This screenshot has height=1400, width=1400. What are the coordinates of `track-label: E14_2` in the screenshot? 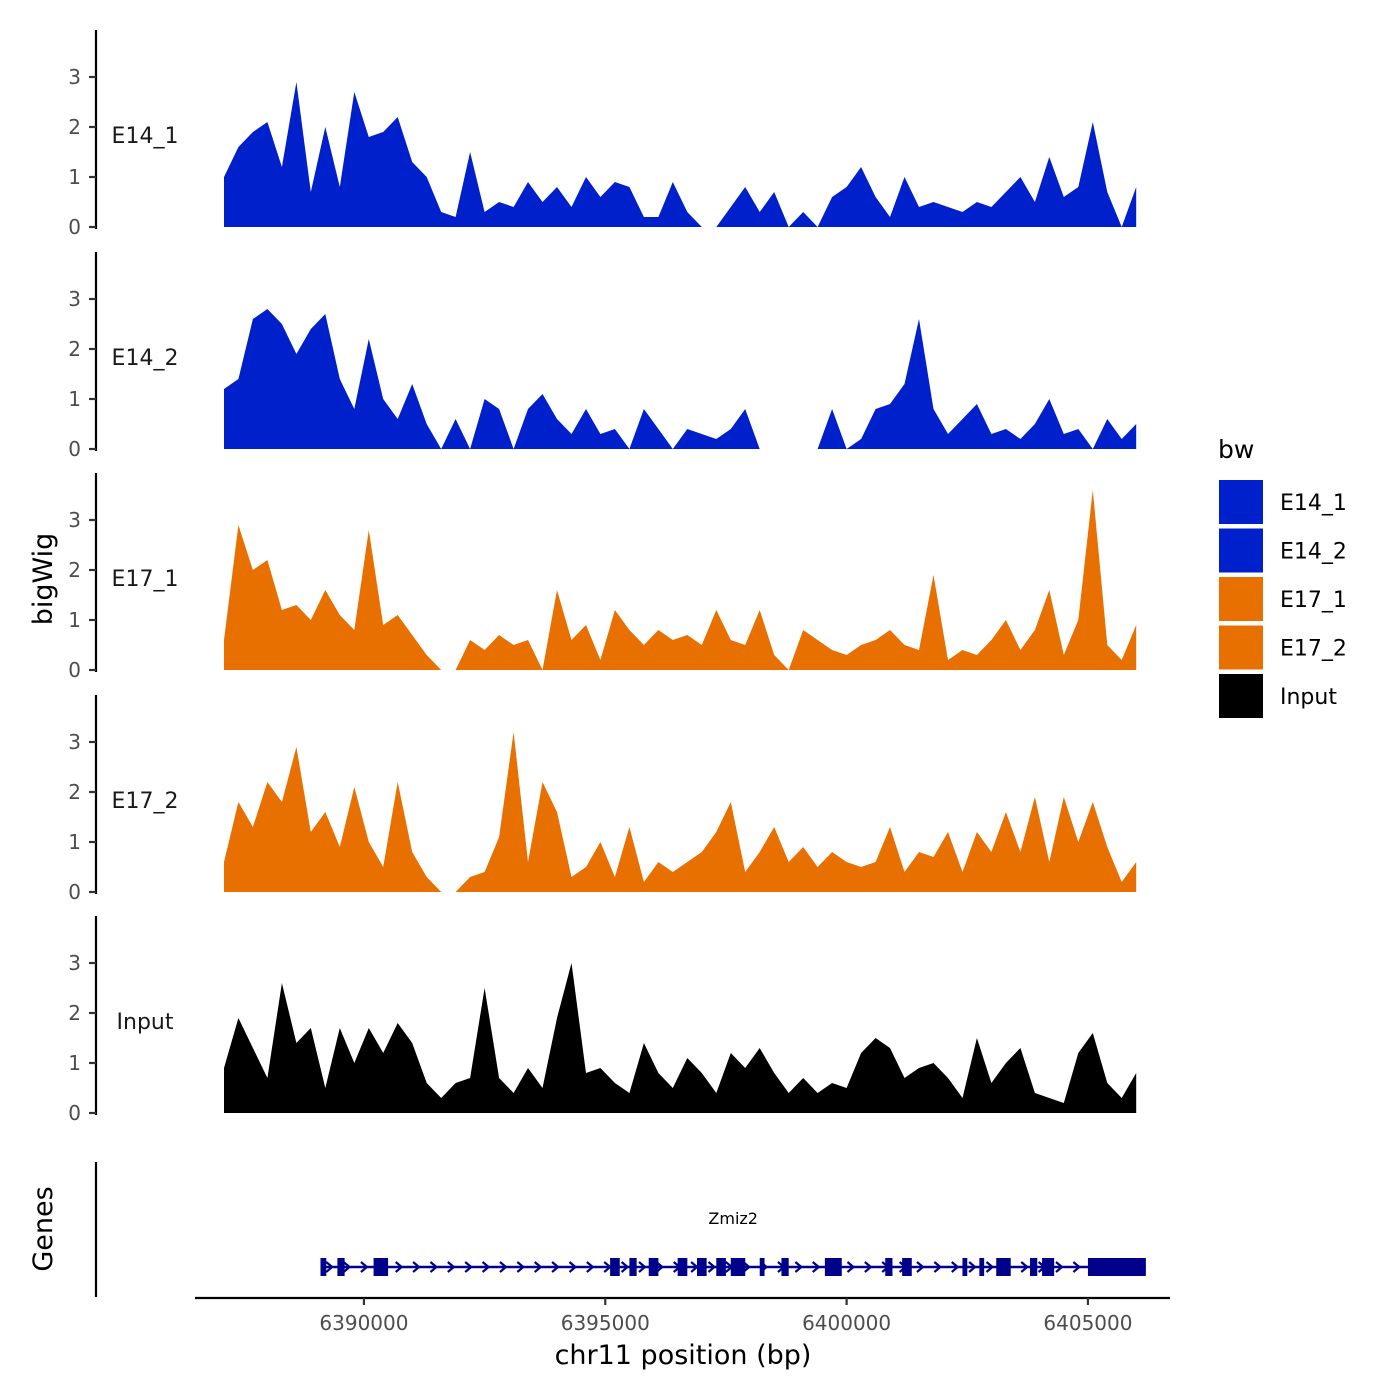 It's located at (145, 358).